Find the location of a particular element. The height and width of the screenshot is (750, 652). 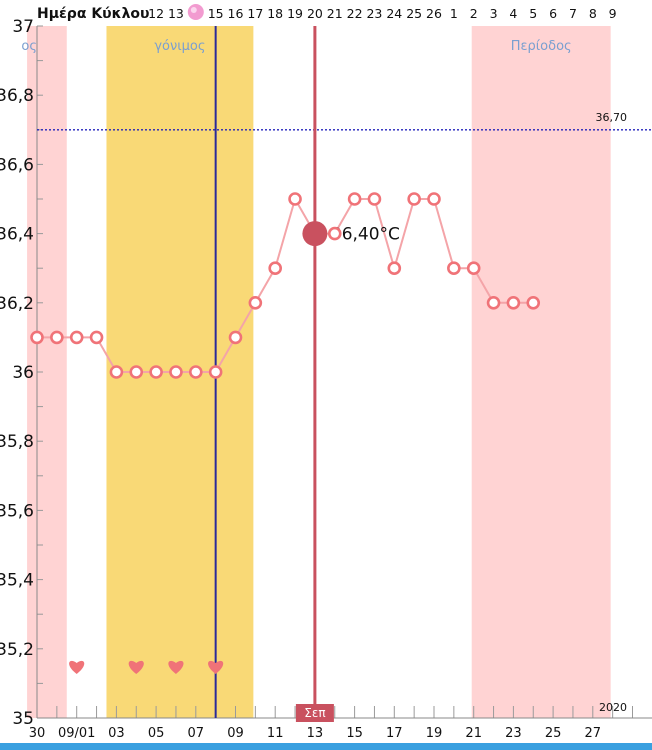

cycle-day-label: 24 is located at coordinates (394, 13).